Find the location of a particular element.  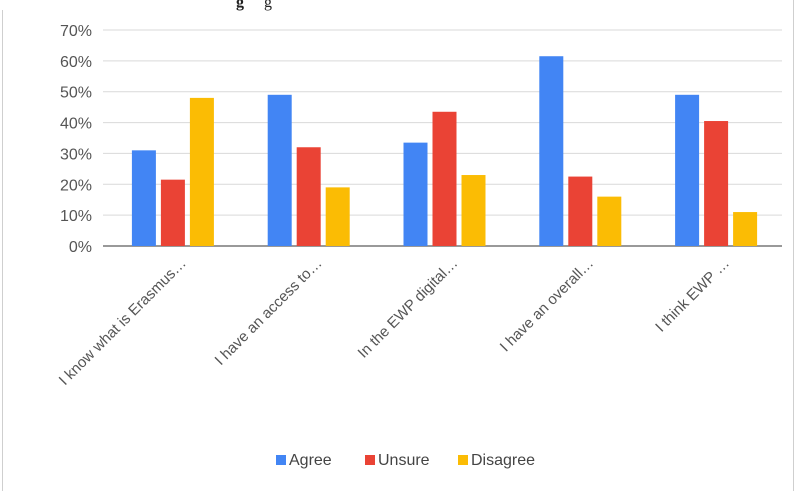

legend: Agree Unsure Disagree is located at coordinates (405, 460).